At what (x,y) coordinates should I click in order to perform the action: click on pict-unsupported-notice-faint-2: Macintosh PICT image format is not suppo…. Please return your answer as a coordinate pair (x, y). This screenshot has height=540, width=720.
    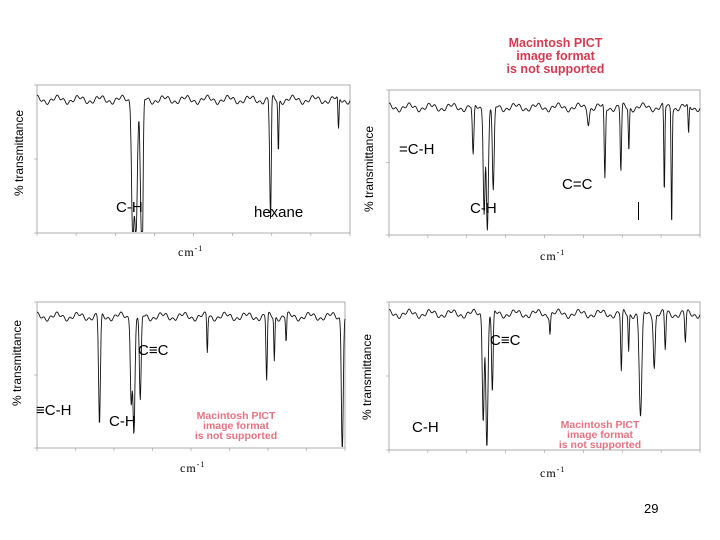
    Looking at the image, I should click on (600, 435).